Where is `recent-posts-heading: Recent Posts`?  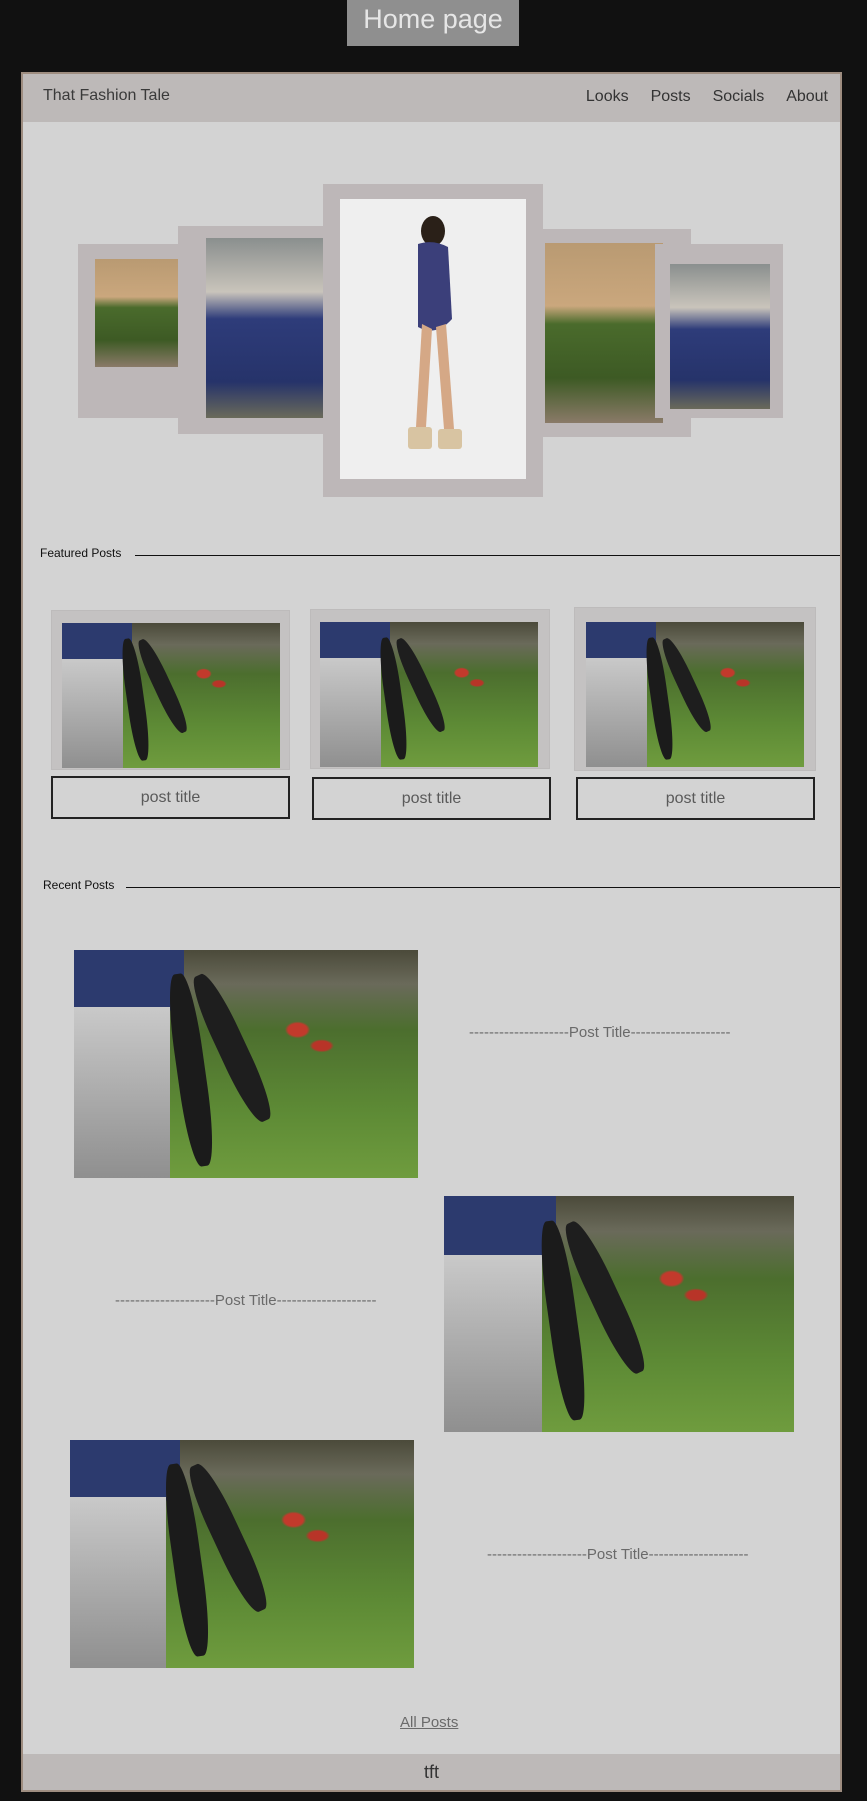 recent-posts-heading: Recent Posts is located at coordinates (79, 885).